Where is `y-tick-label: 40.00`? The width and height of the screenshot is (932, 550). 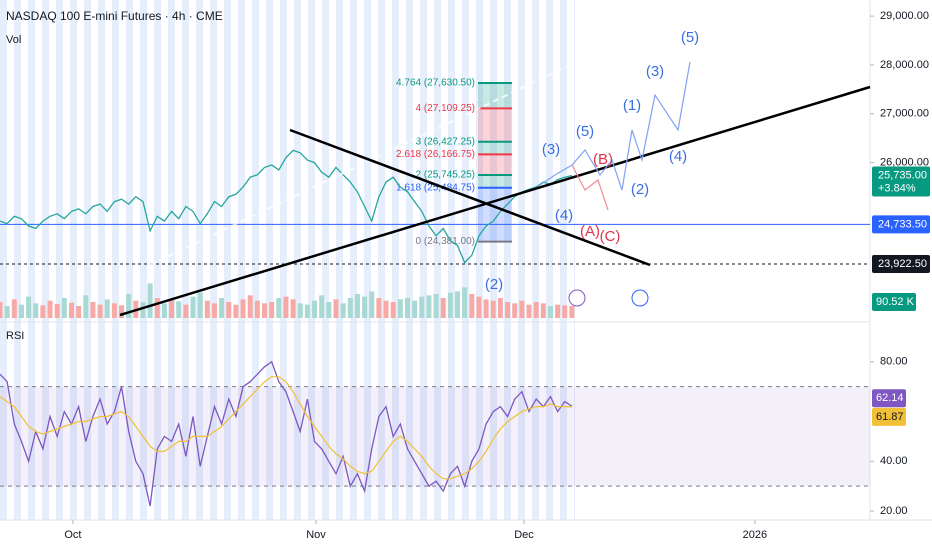 y-tick-label: 40.00 is located at coordinates (894, 461).